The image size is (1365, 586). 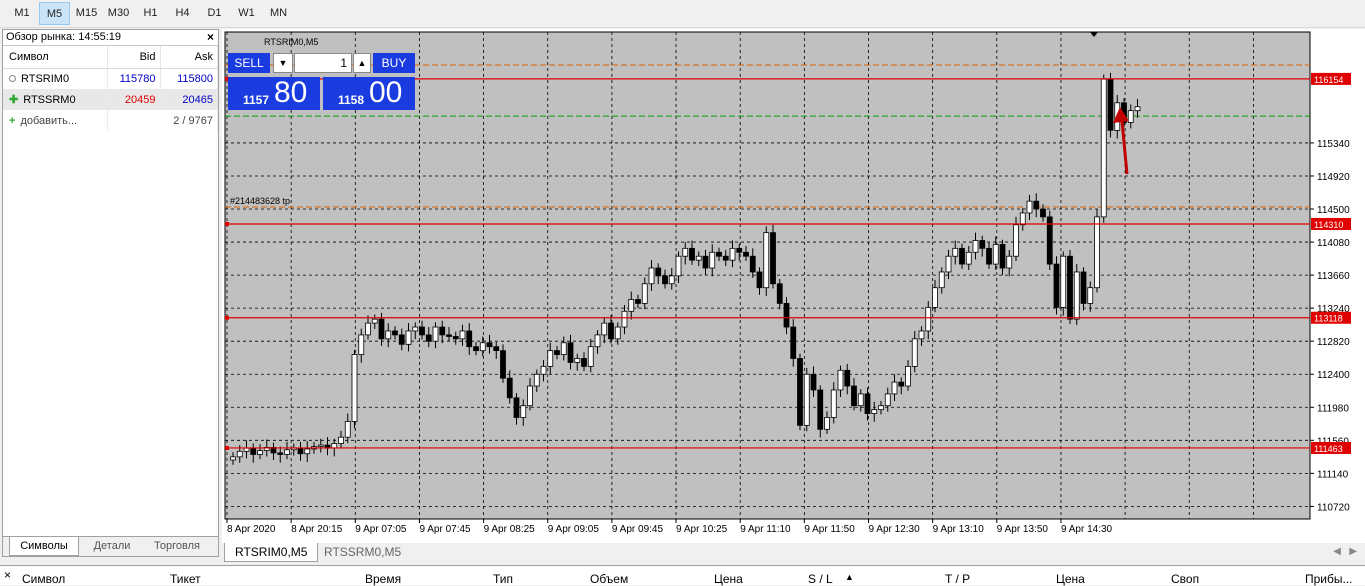 I want to click on active-symbol-icon: ✚, so click(x=14, y=100).